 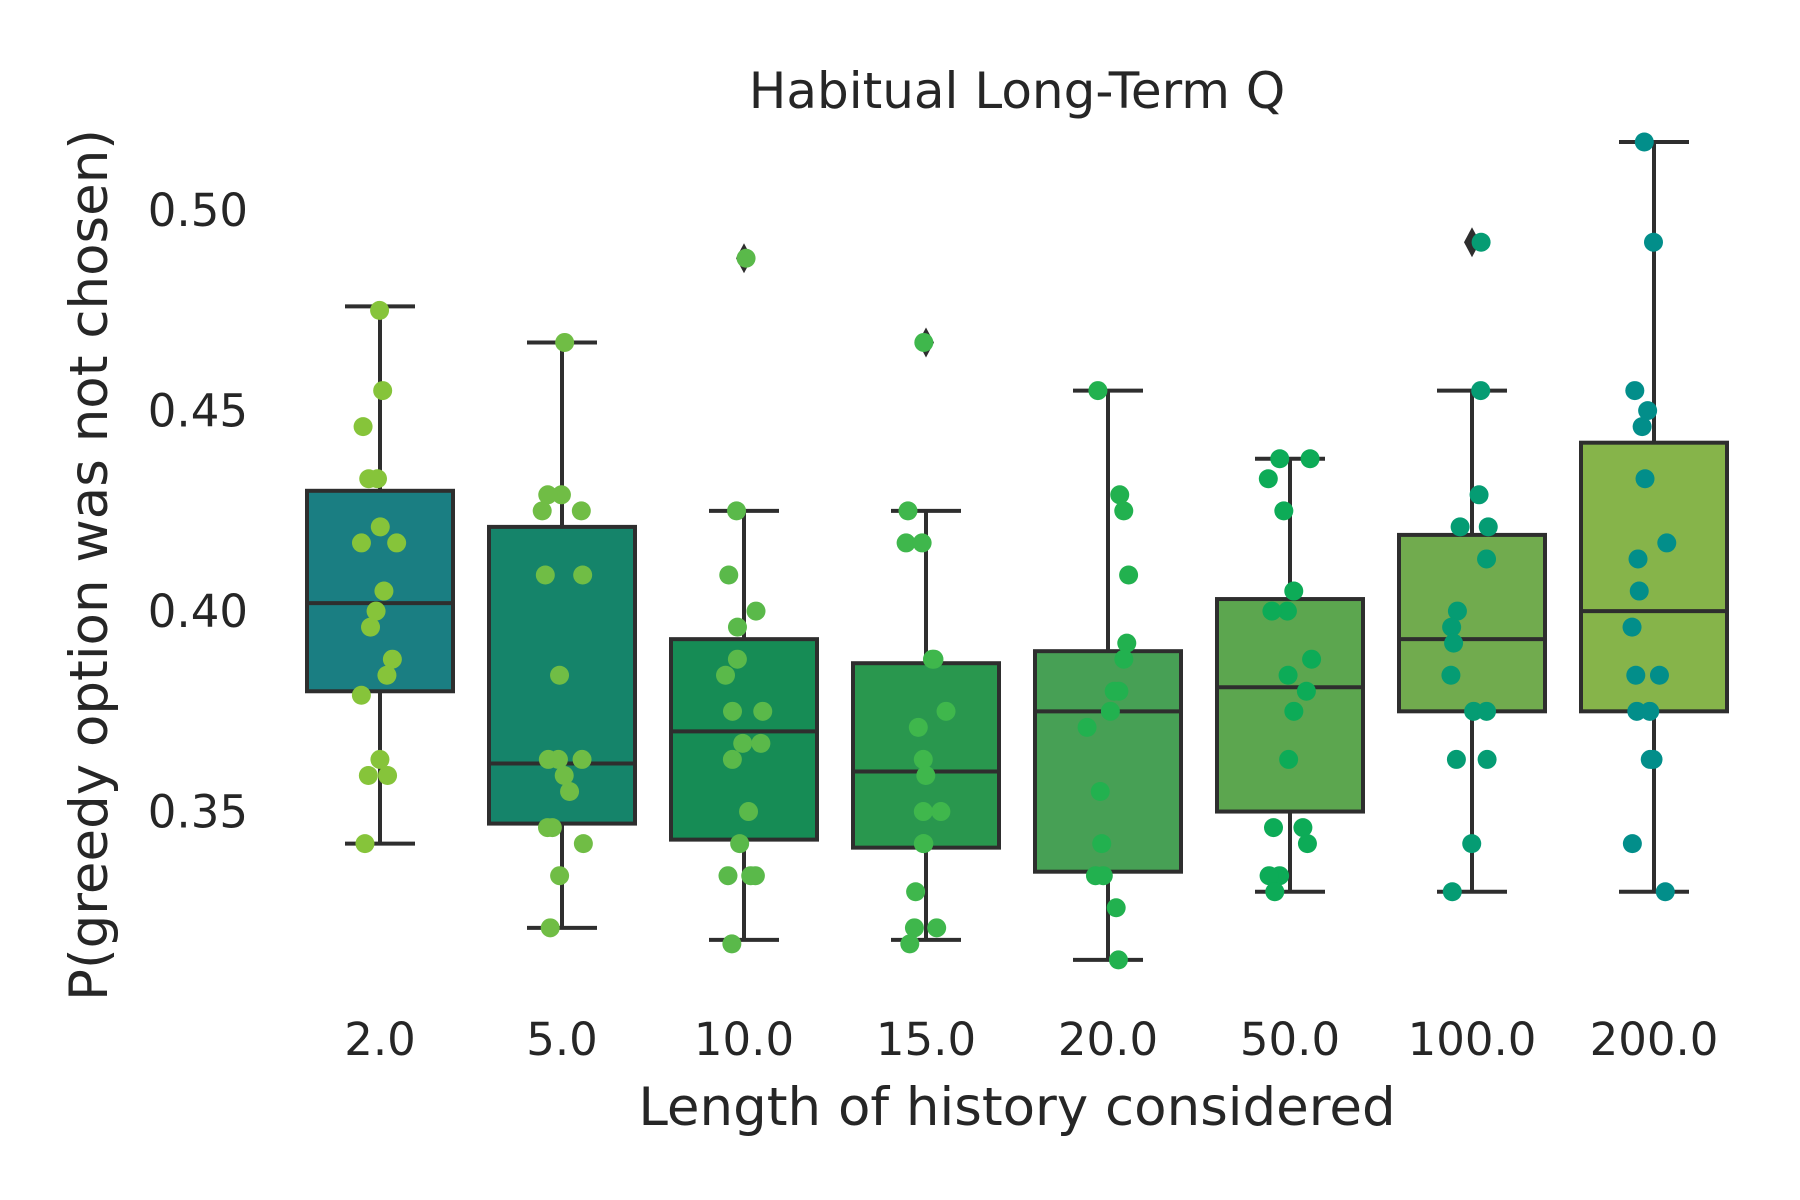 What do you see at coordinates (1017, 91) in the screenshot?
I see `chart-title: Habitual Long-Term Q` at bounding box center [1017, 91].